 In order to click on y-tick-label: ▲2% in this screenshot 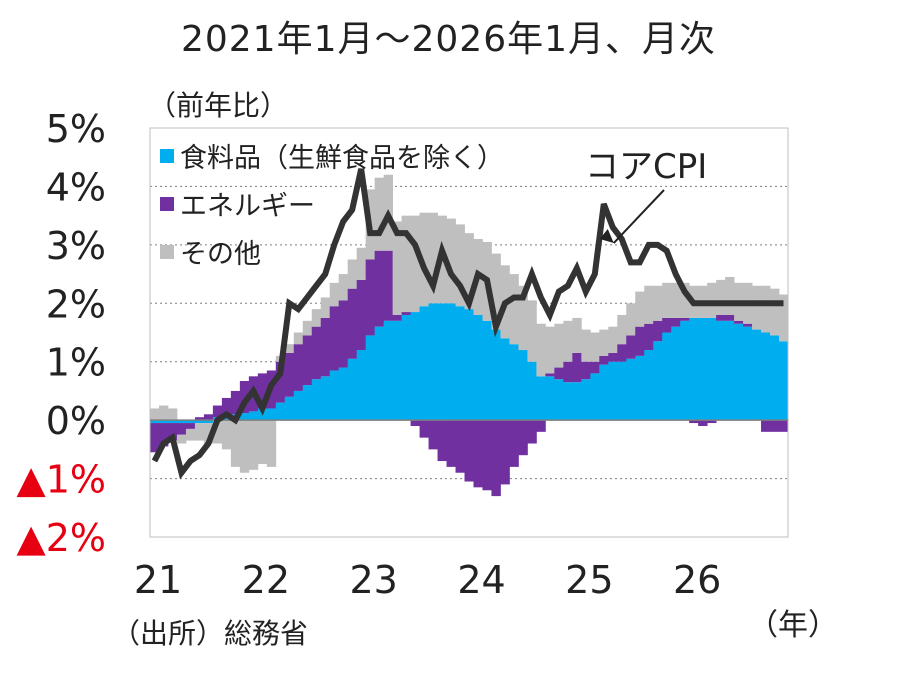, I will do `click(61, 538)`.